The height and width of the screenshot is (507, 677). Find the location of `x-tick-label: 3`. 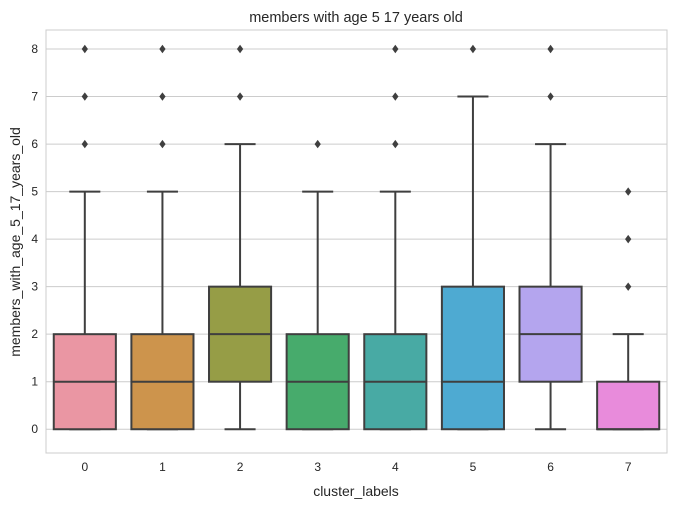

x-tick-label: 3 is located at coordinates (317, 467).